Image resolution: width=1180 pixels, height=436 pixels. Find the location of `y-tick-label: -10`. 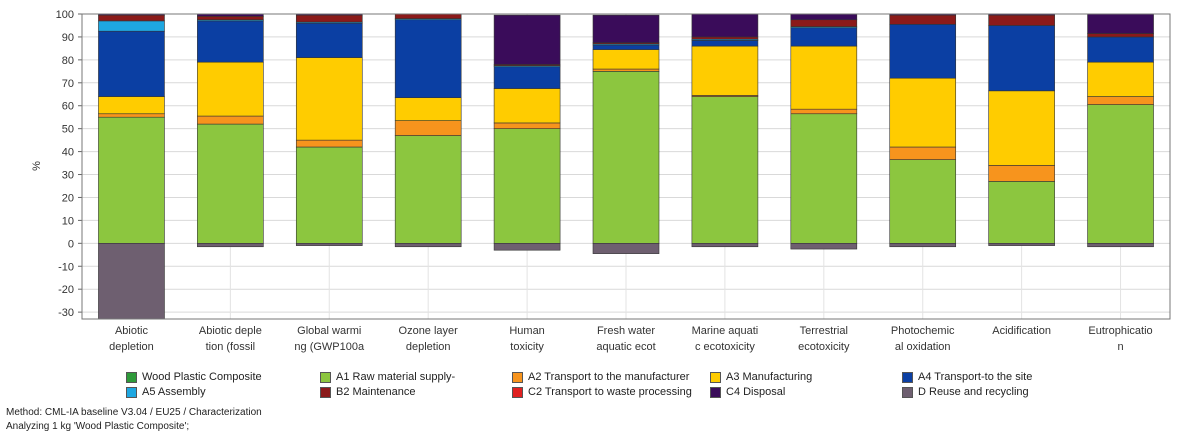

y-tick-label: -10 is located at coordinates (66, 267).